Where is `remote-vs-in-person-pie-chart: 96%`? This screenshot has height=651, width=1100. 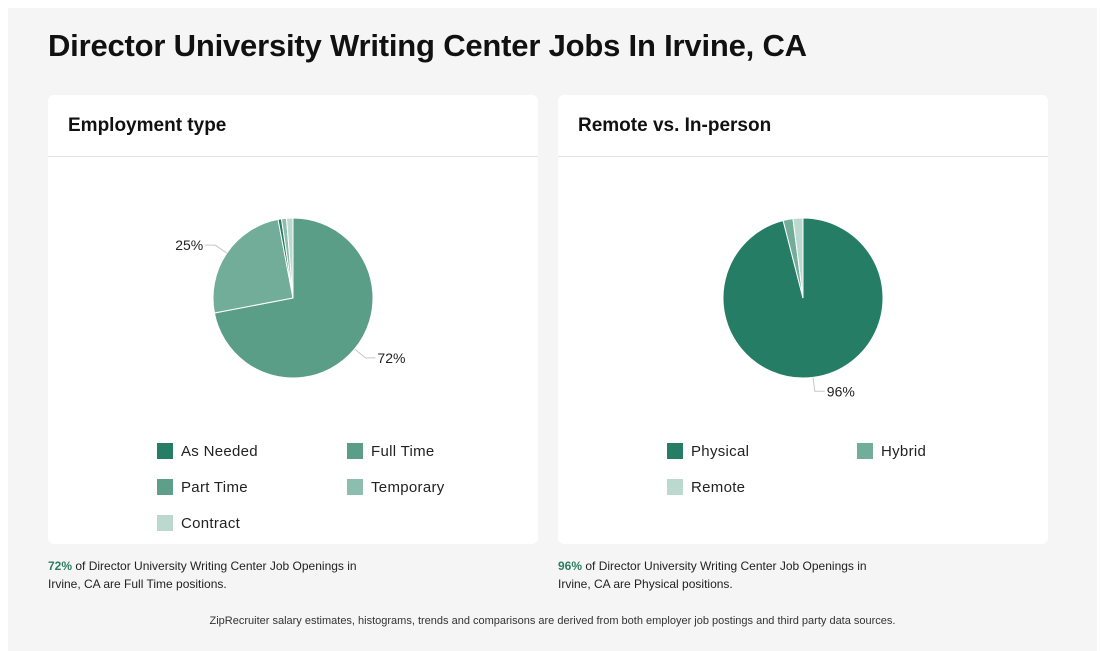 remote-vs-in-person-pie-chart: 96% is located at coordinates (803, 308).